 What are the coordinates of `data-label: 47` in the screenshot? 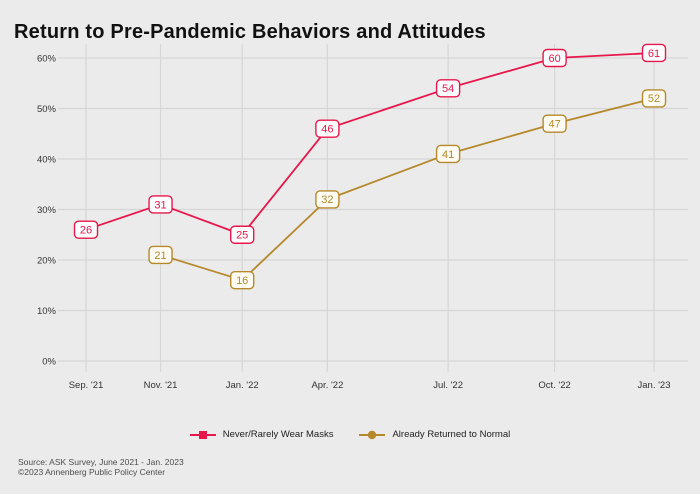 It's located at (554, 124).